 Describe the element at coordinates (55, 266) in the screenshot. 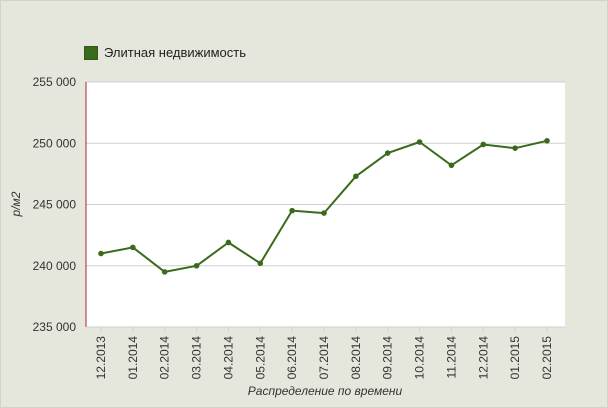

I see `y-tick-label: 240 000` at that location.